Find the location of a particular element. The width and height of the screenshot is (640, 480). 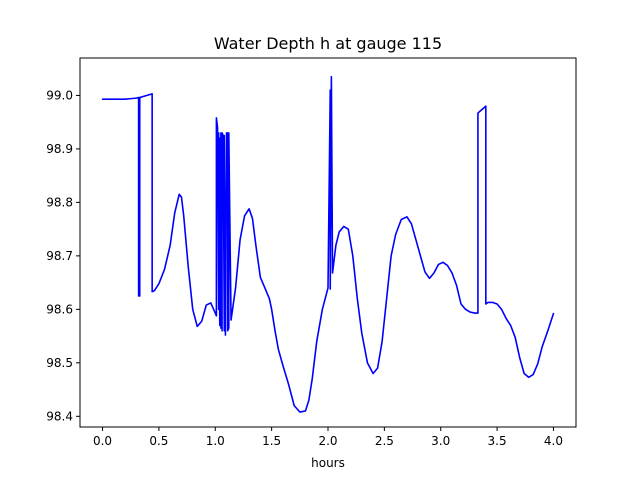

x-tick-label: 3.5 is located at coordinates (497, 441).